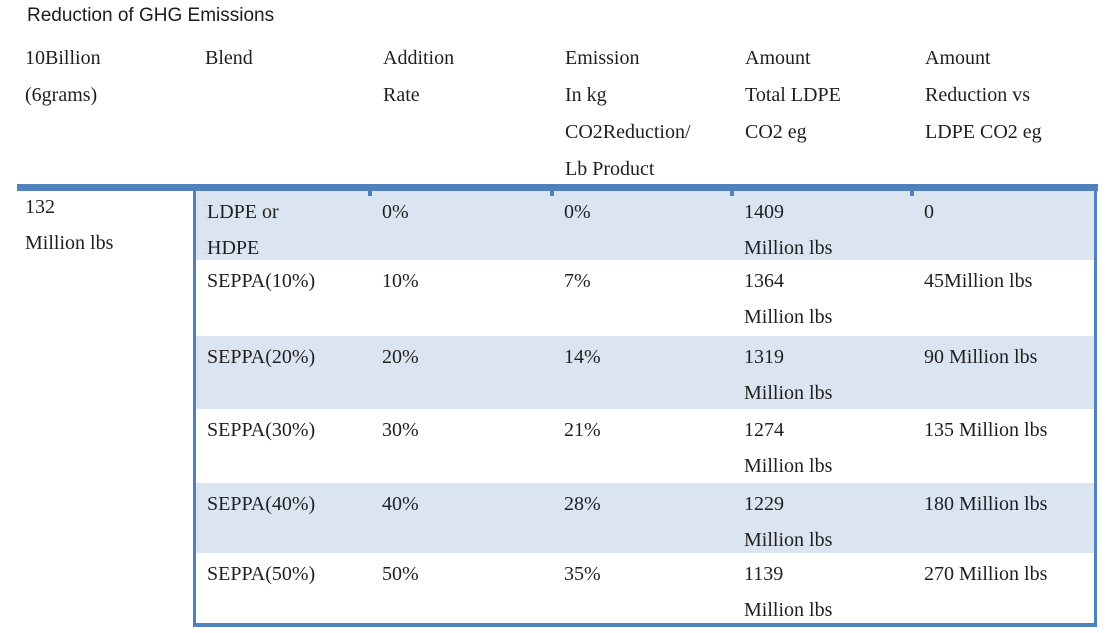 This screenshot has width=1114, height=633. What do you see at coordinates (261, 357) in the screenshot?
I see `cell-line: SEPPA(20%)` at bounding box center [261, 357].